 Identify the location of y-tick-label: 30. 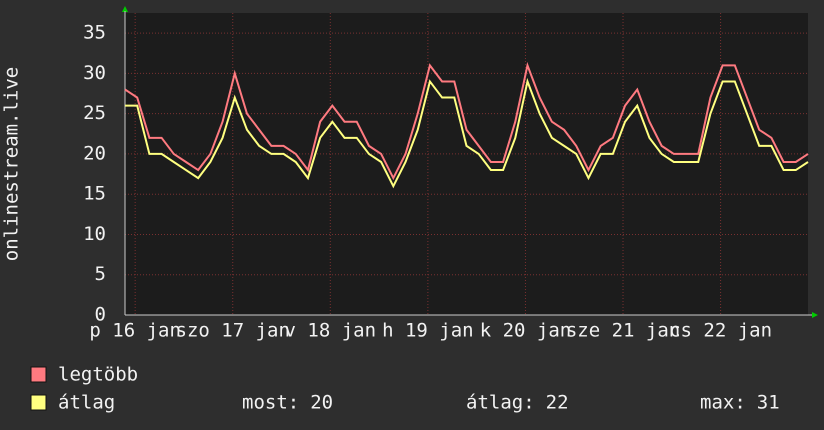
(94, 73).